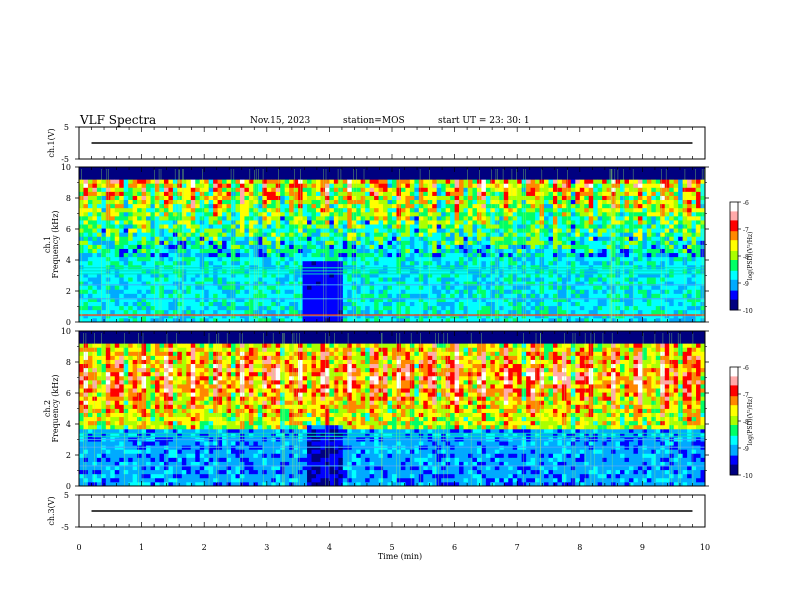 The image size is (792, 612). What do you see at coordinates (741, 257) in the screenshot?
I see `ch1-colorbar: -6 -7 -8 -9 -10 log(PSD)(V²/Hz)` at bounding box center [741, 257].